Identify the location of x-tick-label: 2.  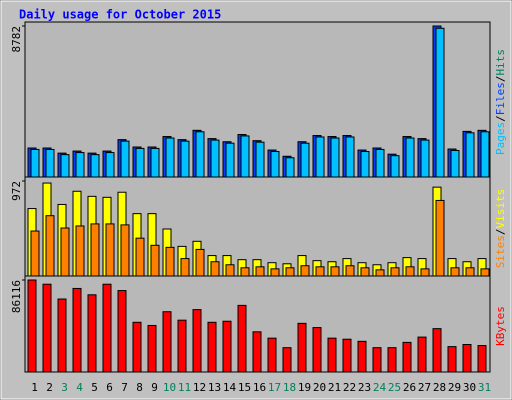
(49, 387).